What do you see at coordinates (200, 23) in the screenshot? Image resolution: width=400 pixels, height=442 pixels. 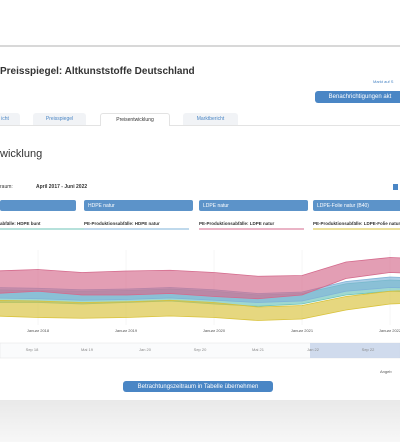 I see `top-bar` at bounding box center [200, 23].